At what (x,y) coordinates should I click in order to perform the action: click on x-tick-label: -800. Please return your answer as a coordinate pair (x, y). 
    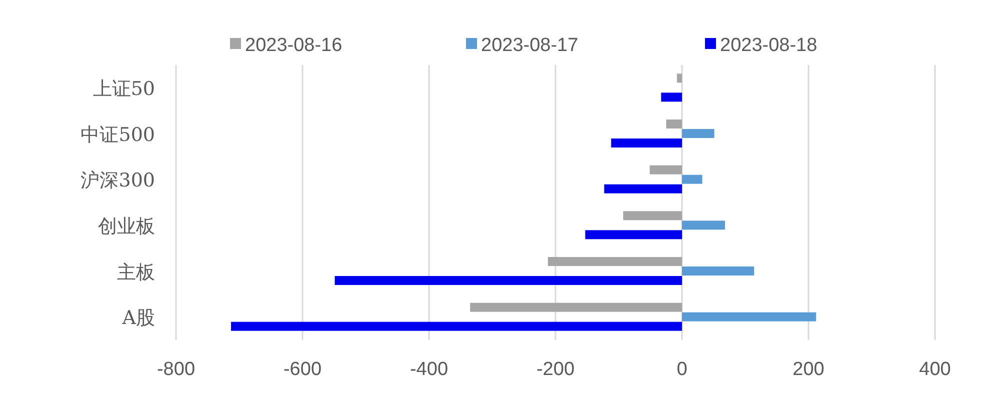
    Looking at the image, I should click on (176, 369).